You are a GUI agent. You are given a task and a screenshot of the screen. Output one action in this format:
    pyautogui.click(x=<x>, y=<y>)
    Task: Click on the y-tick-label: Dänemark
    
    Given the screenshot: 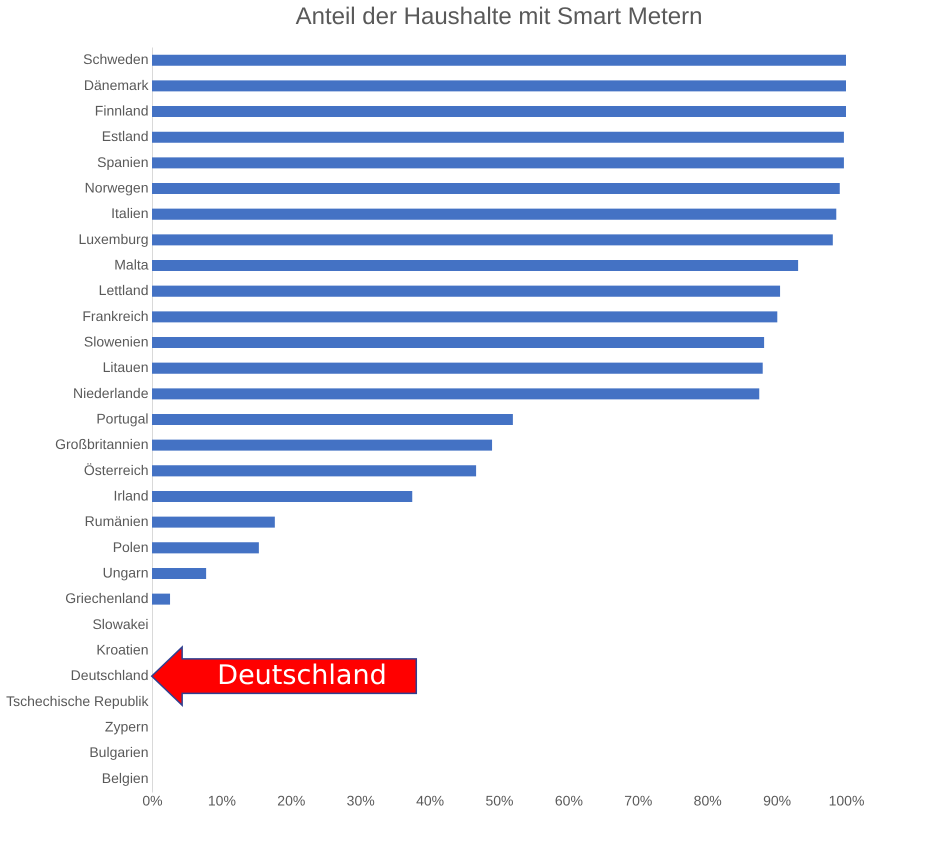 What is the action you would take?
    pyautogui.click(x=117, y=84)
    